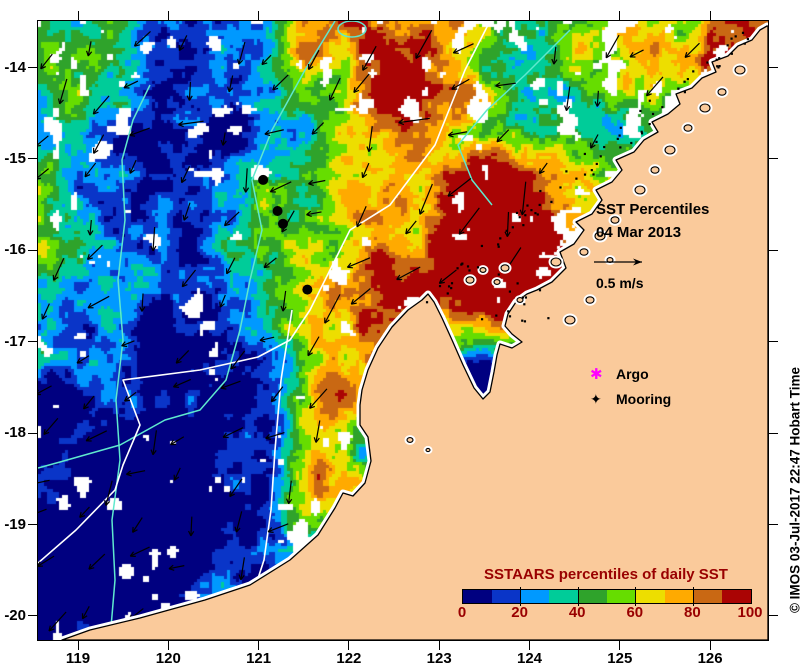 The height and width of the screenshot is (672, 809). Describe the element at coordinates (439, 658) in the screenshot. I see `x-tick-label-123: 123` at that location.